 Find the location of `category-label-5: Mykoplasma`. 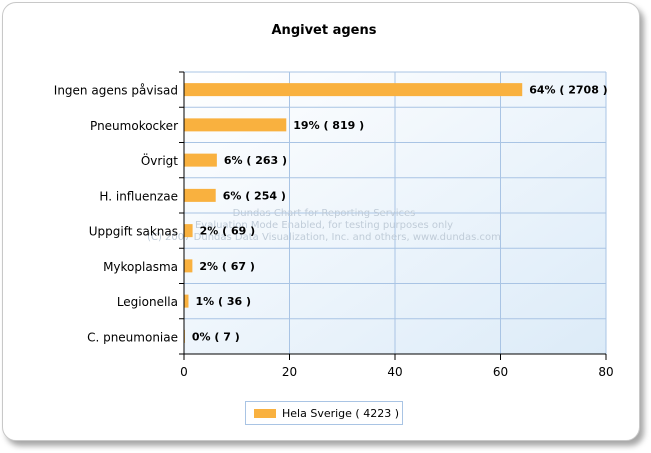

category-label-5: Mykoplasma is located at coordinates (140, 267).